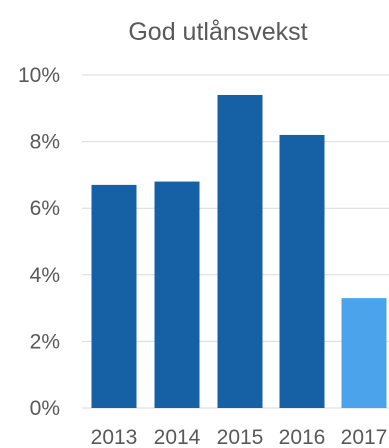  Describe the element at coordinates (364, 353) in the screenshot. I see `bar-2017` at that location.